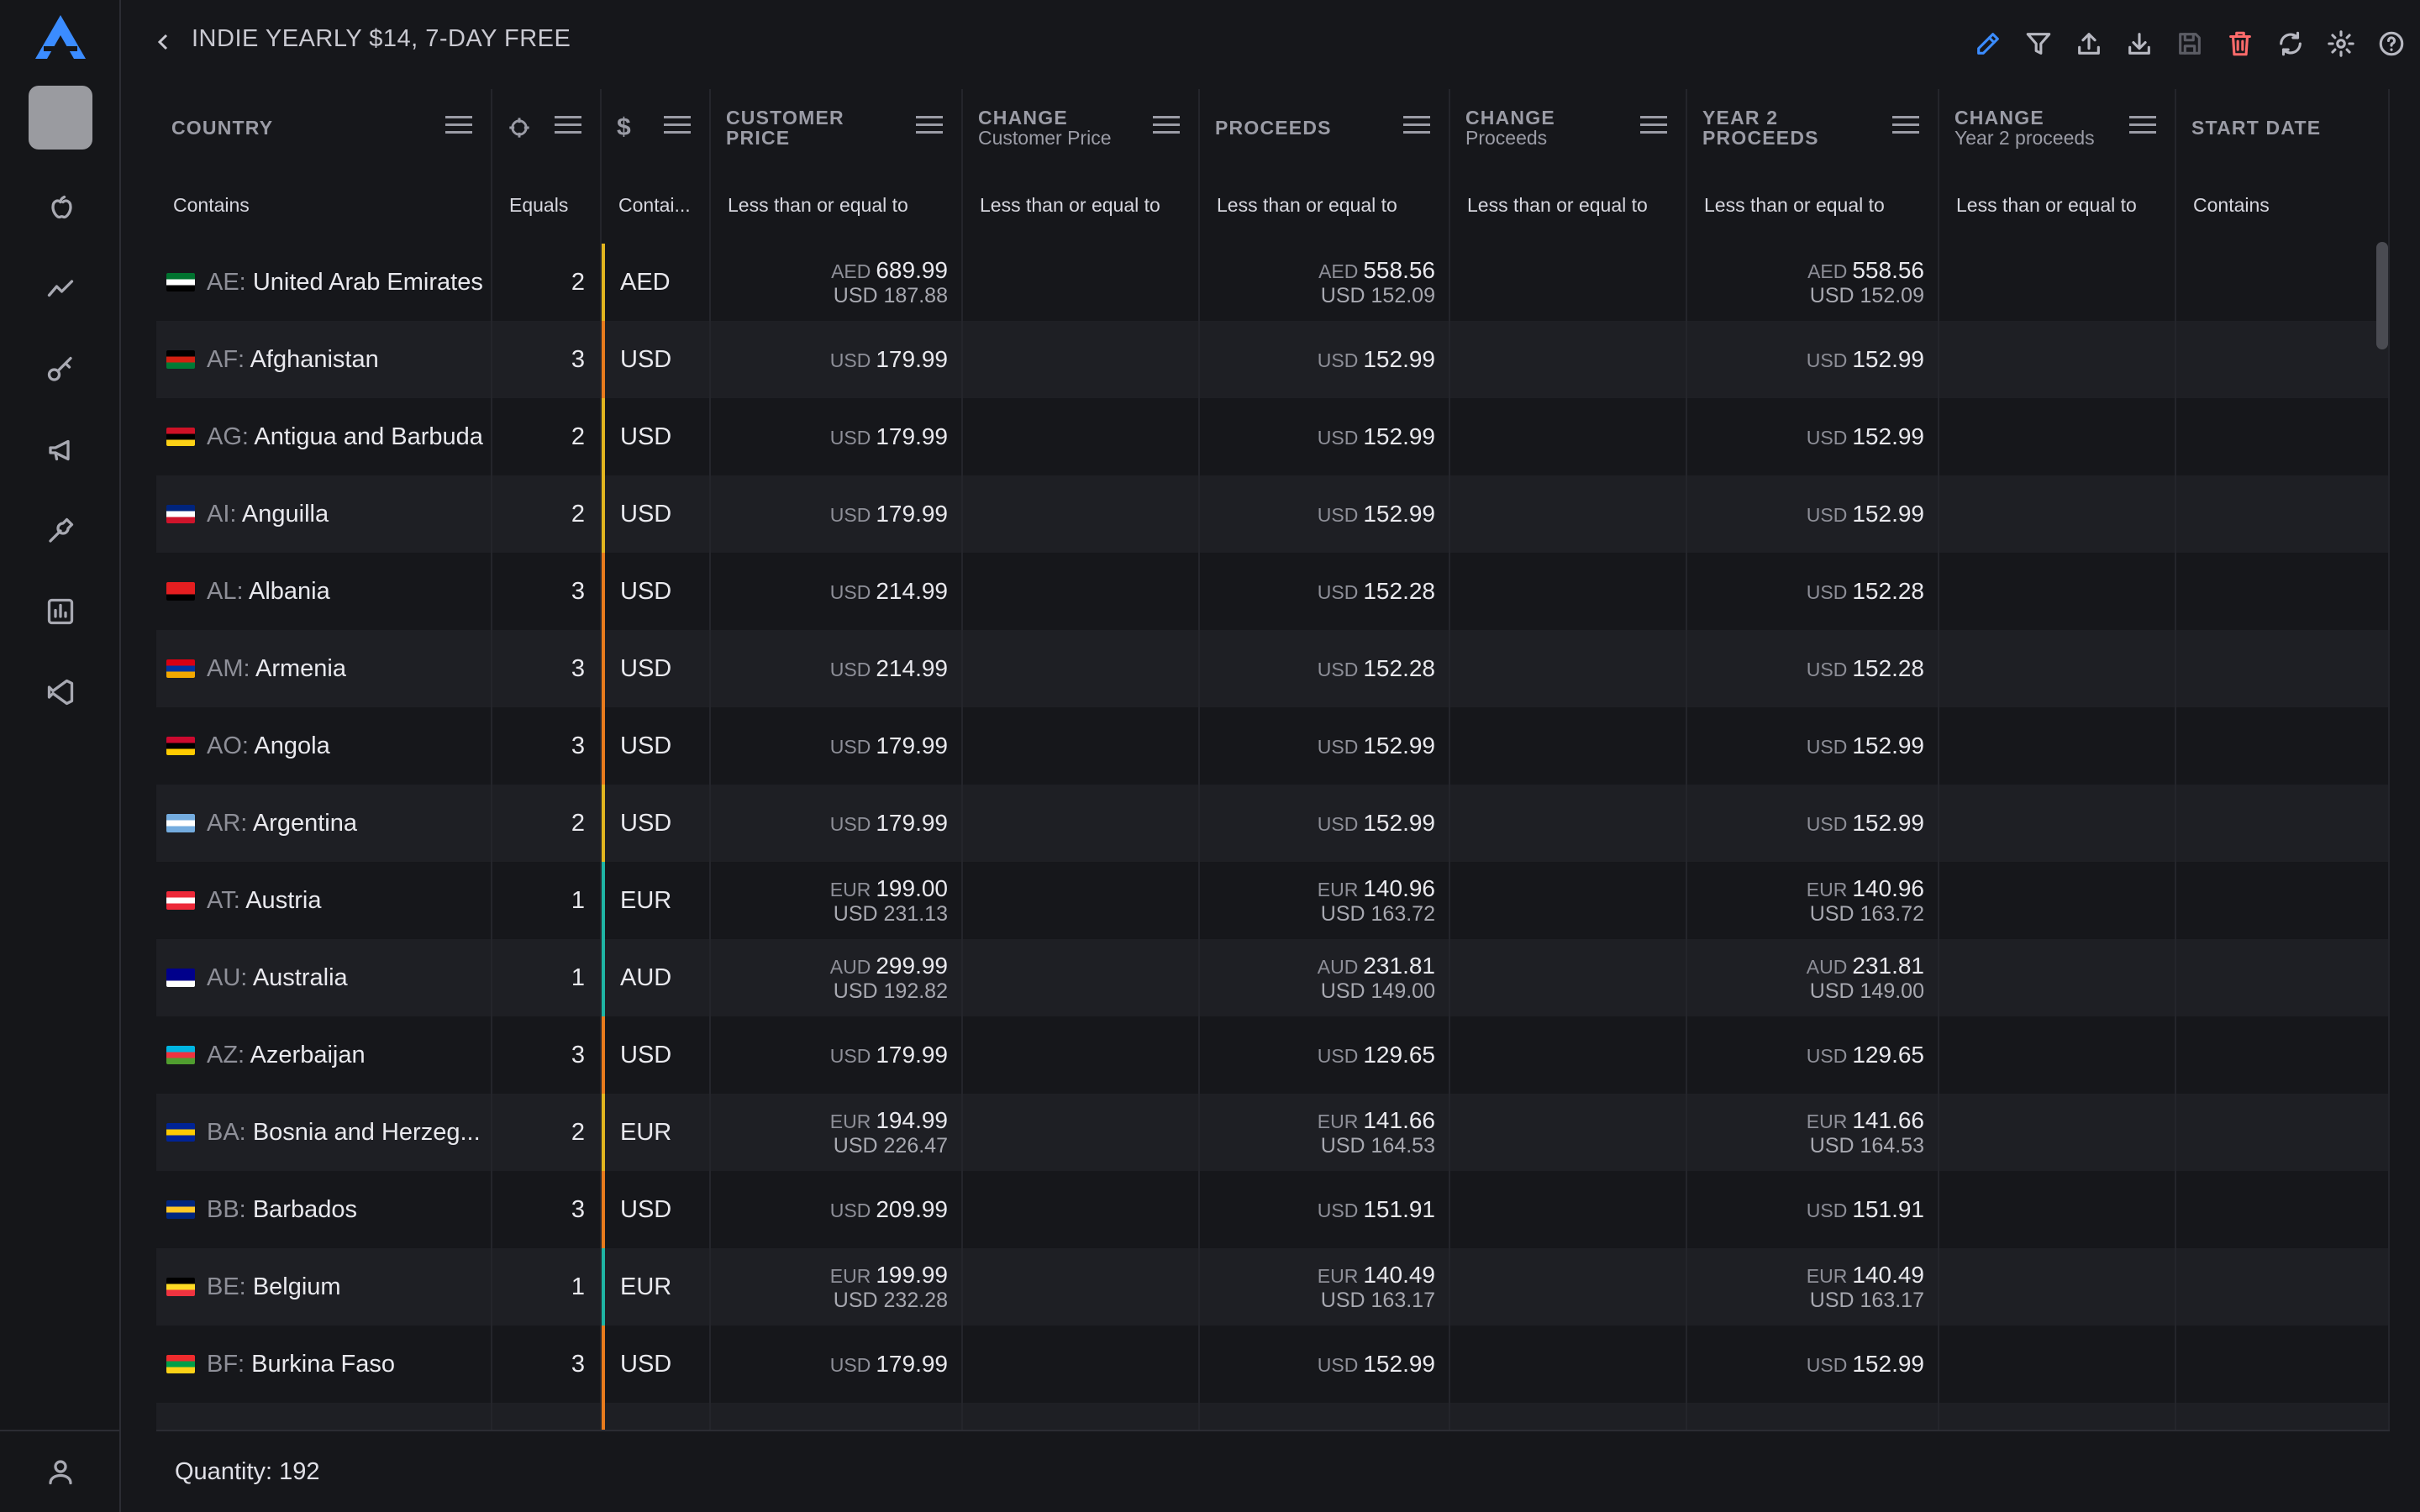  What do you see at coordinates (657, 127) in the screenshot?
I see `column-header-currency: $` at bounding box center [657, 127].